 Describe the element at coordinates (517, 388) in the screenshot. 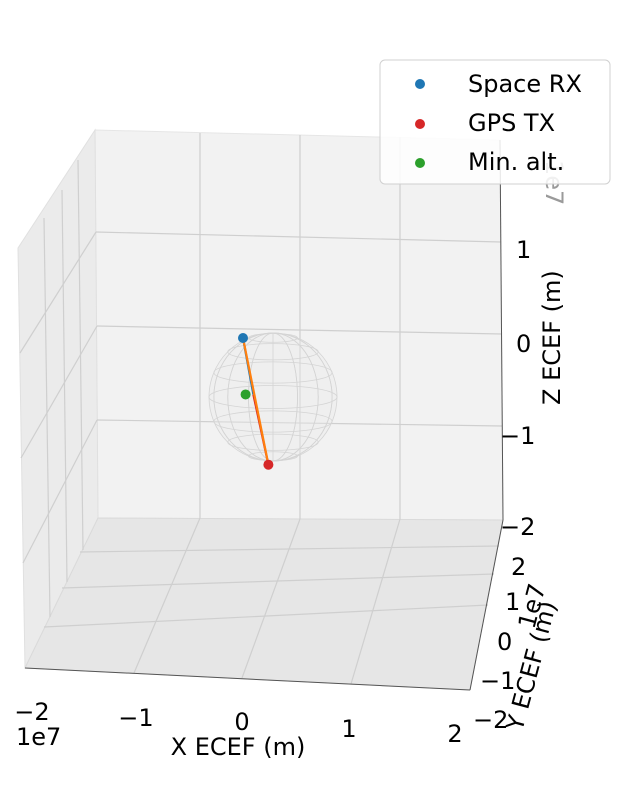

I see `z-tick-labels: −2 −1 0 1` at that location.